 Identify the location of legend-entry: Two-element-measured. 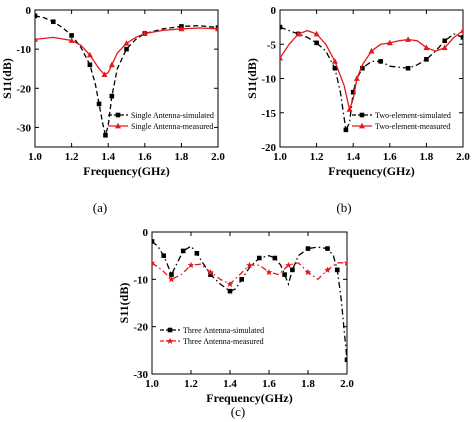
(412, 126).